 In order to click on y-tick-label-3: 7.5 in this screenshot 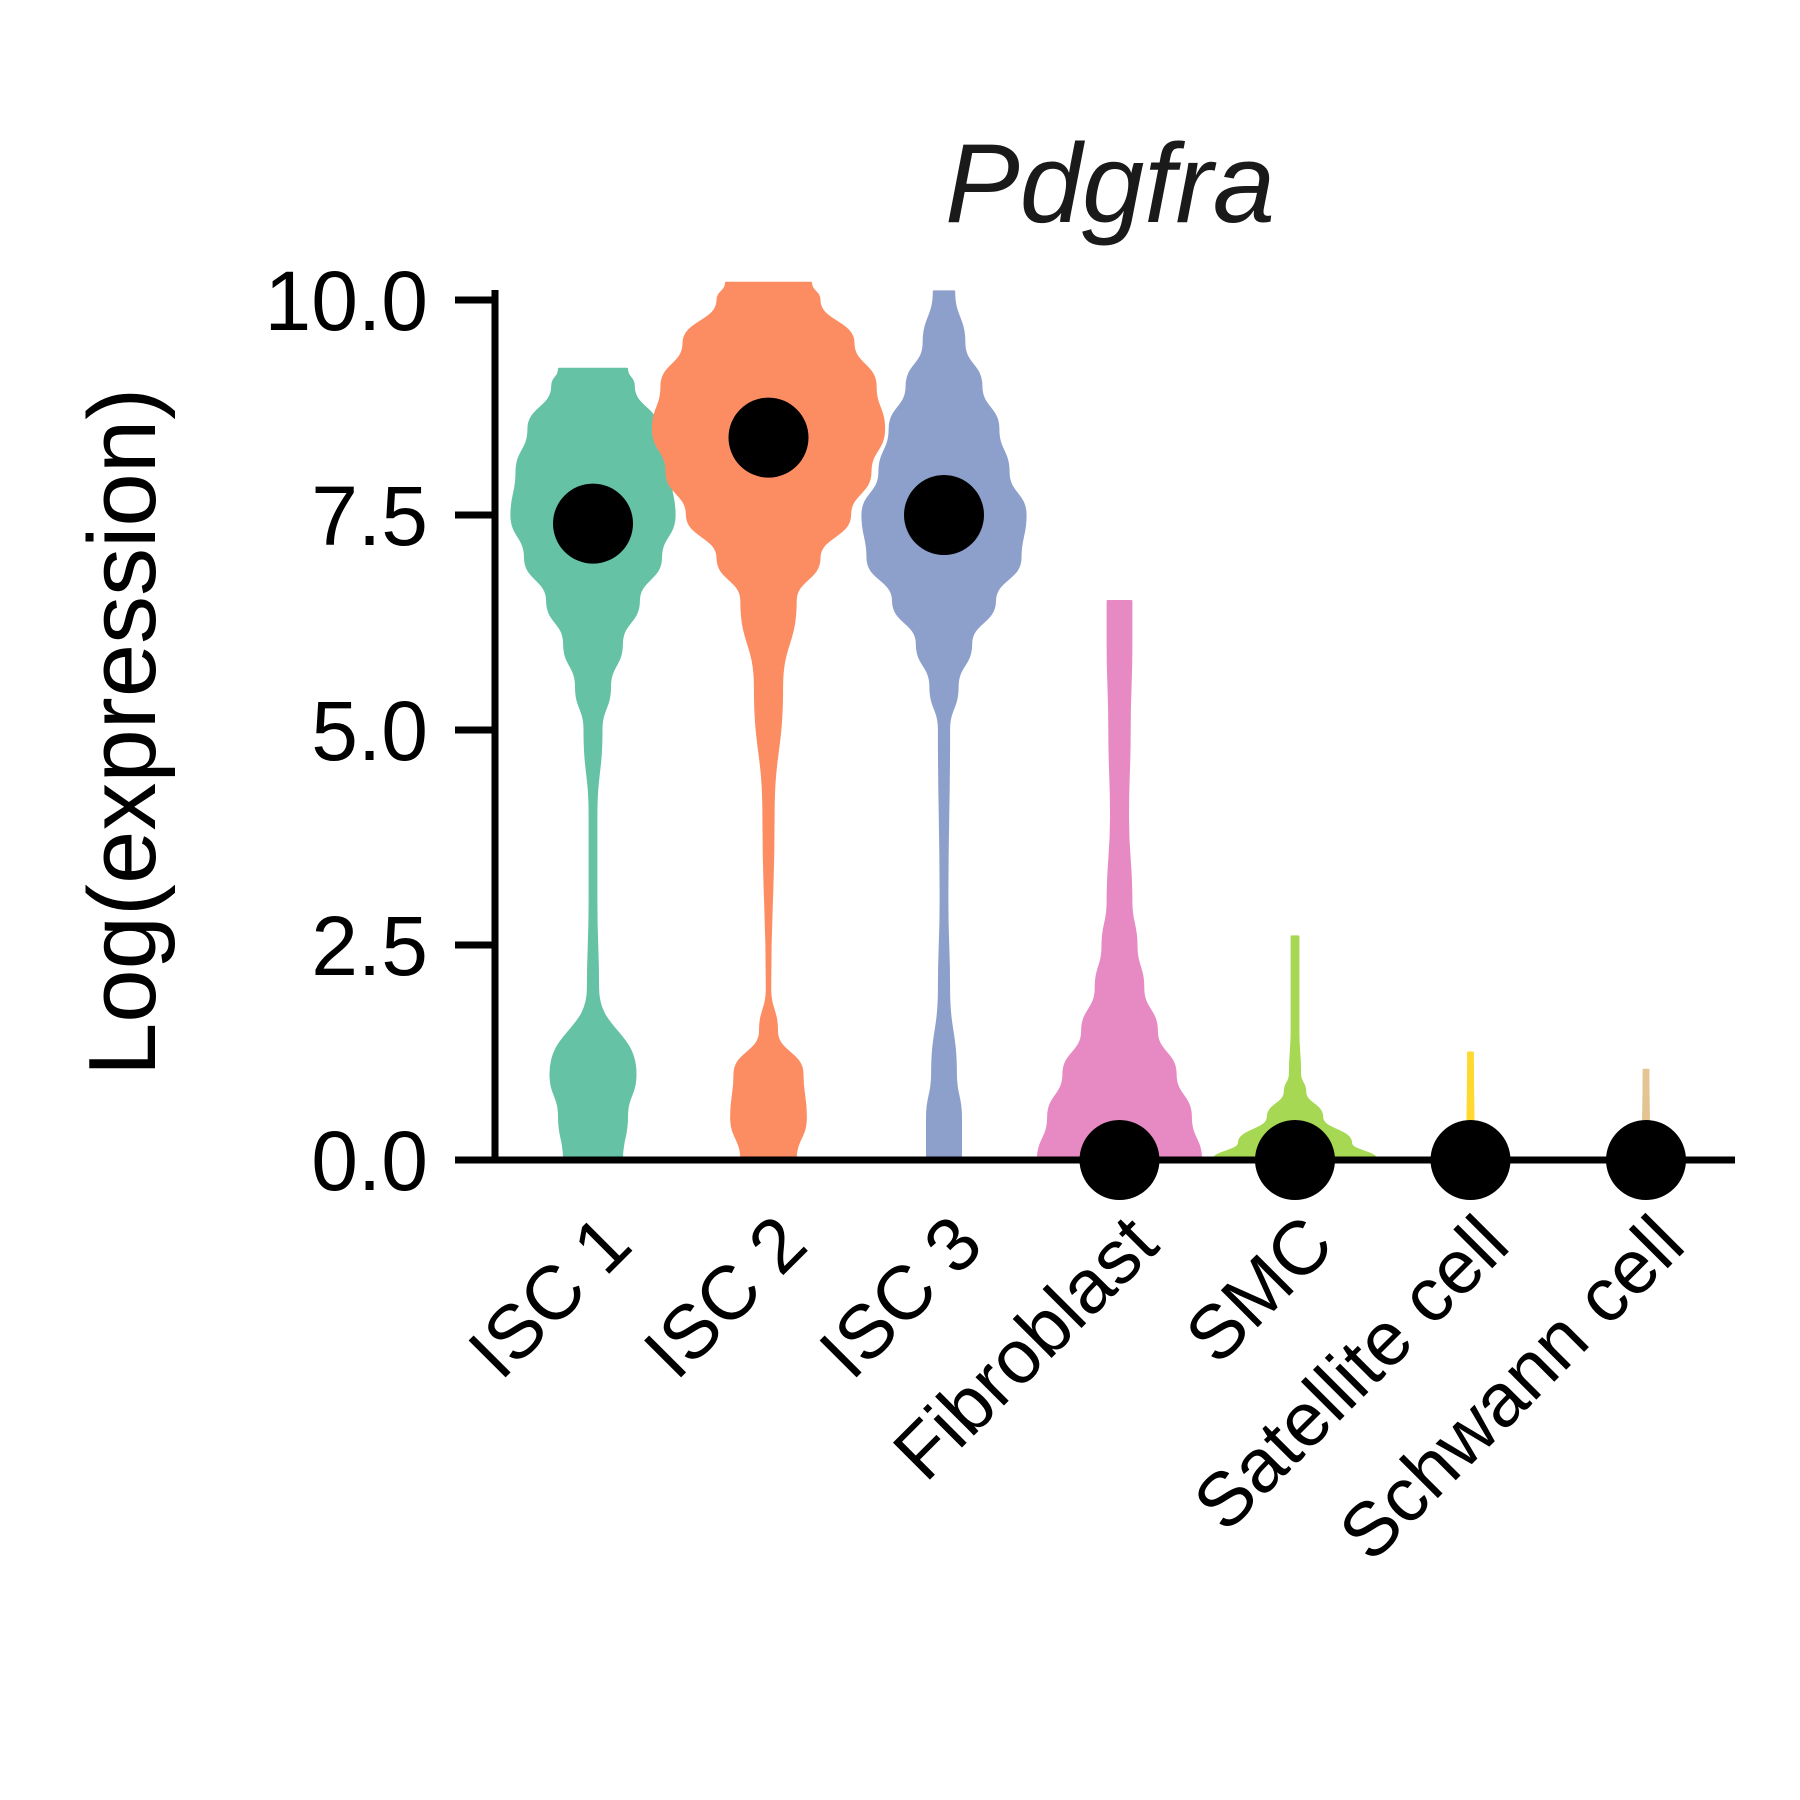, I will do `click(369, 516)`.